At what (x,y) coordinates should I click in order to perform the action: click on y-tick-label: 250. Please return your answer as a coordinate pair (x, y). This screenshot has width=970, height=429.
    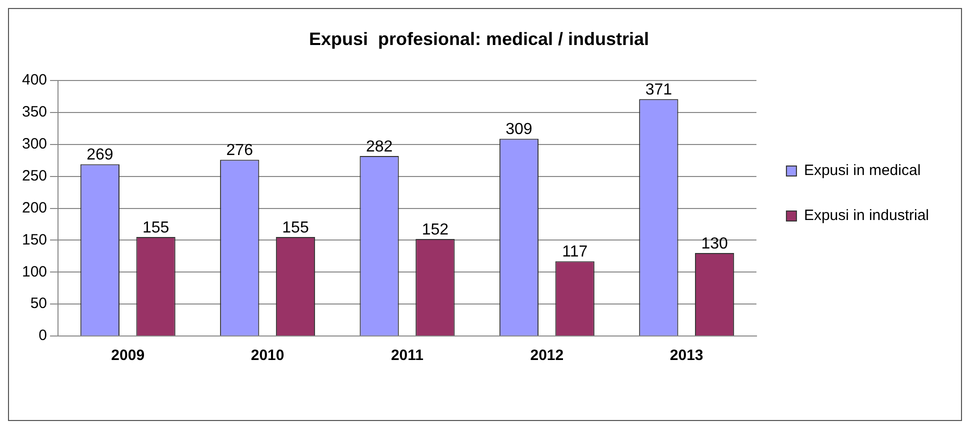
    Looking at the image, I should click on (35, 176).